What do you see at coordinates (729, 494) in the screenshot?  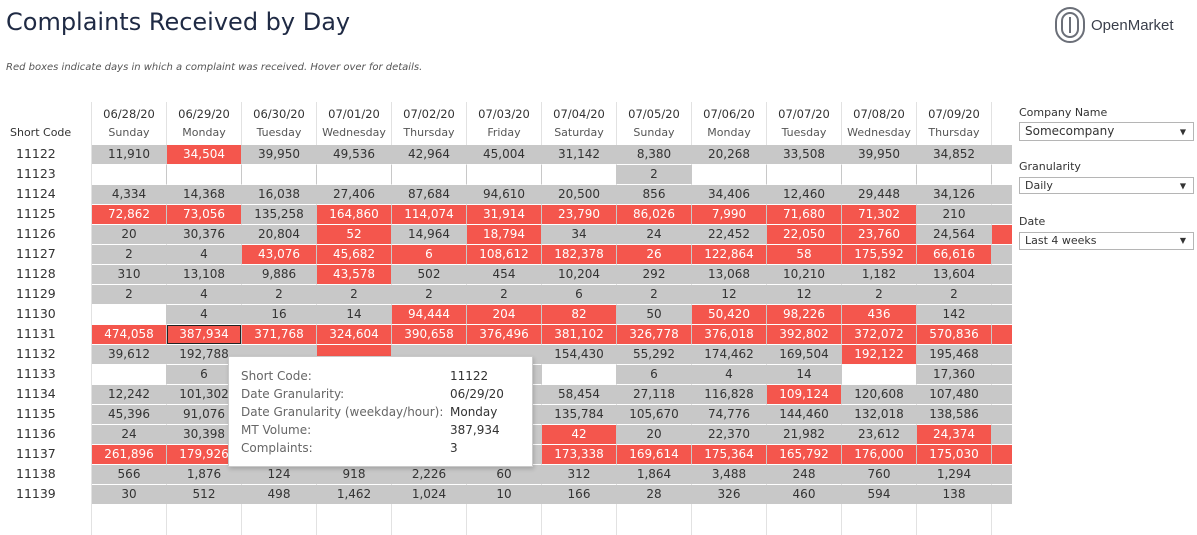 I see `volume-cell: 326` at bounding box center [729, 494].